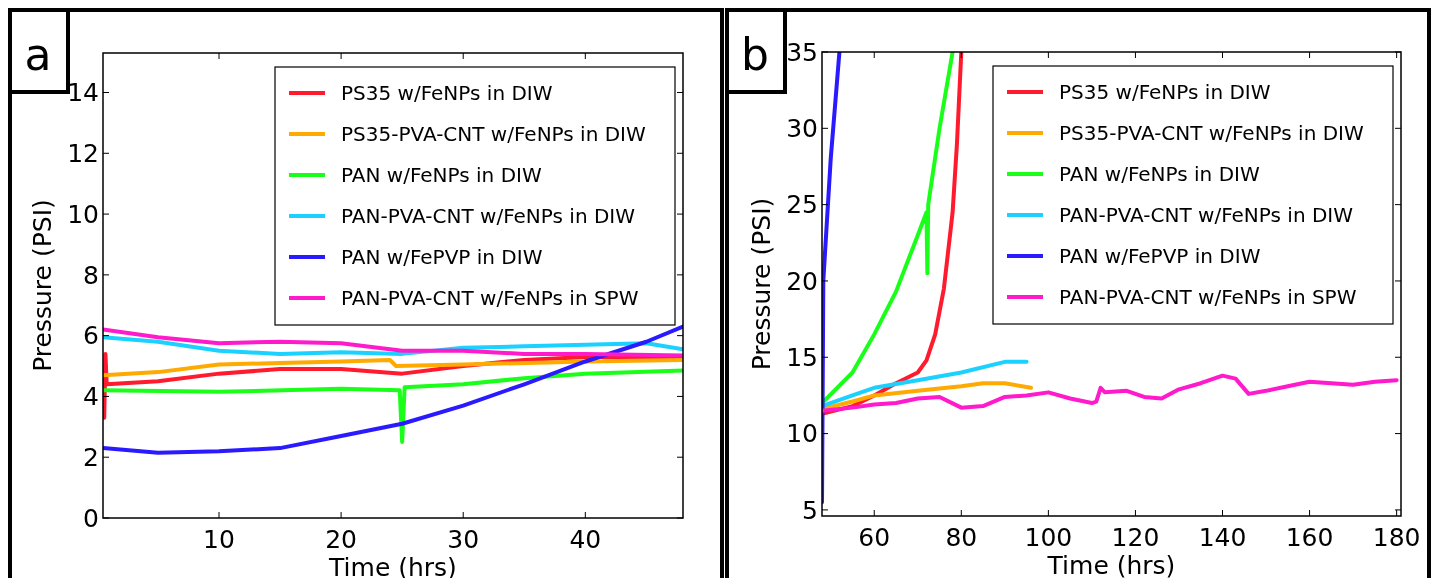 This screenshot has height=586, width=1439. Describe the element at coordinates (341, 539) in the screenshot. I see `x-tick-label: 20` at that location.